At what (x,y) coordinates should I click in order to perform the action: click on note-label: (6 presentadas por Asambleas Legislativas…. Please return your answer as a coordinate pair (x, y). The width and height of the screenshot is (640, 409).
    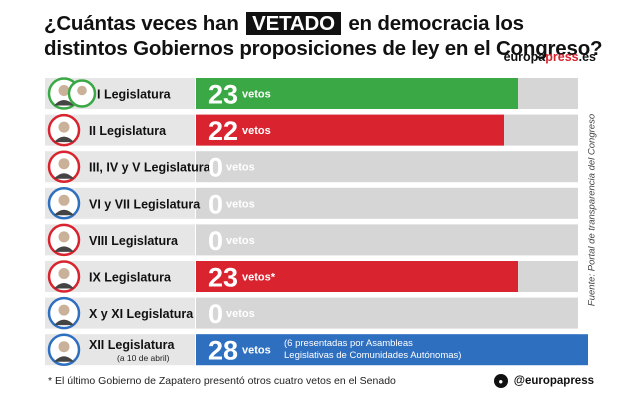
    Looking at the image, I should click on (372, 349).